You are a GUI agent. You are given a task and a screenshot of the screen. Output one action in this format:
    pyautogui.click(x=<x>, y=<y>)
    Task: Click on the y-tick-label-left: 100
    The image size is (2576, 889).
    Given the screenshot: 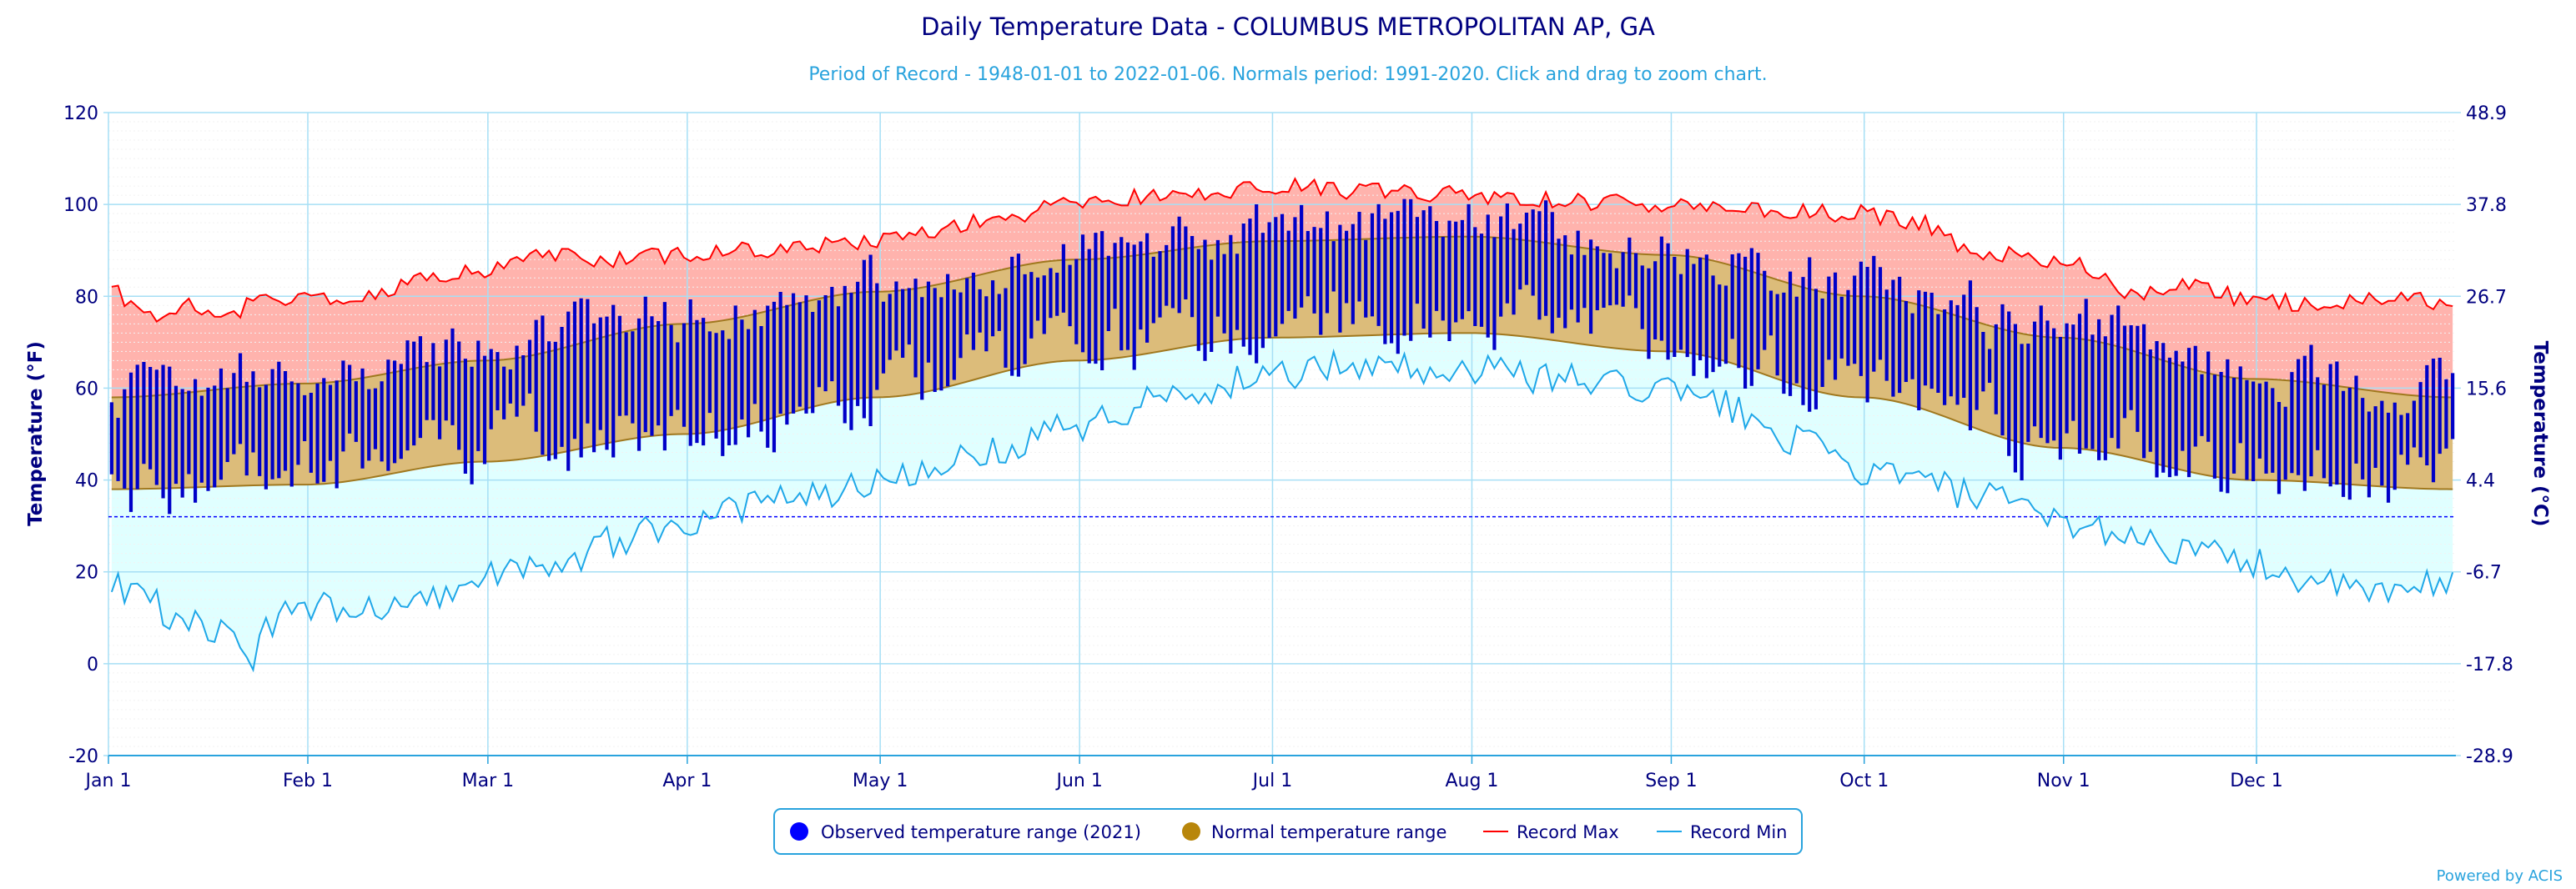 What is the action you would take?
    pyautogui.click(x=80, y=205)
    